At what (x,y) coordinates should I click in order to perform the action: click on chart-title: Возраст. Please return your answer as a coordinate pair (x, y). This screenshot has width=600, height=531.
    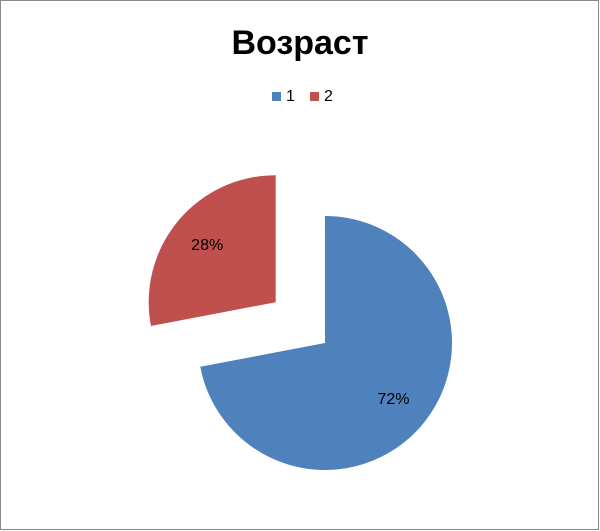
    Looking at the image, I should click on (299, 43).